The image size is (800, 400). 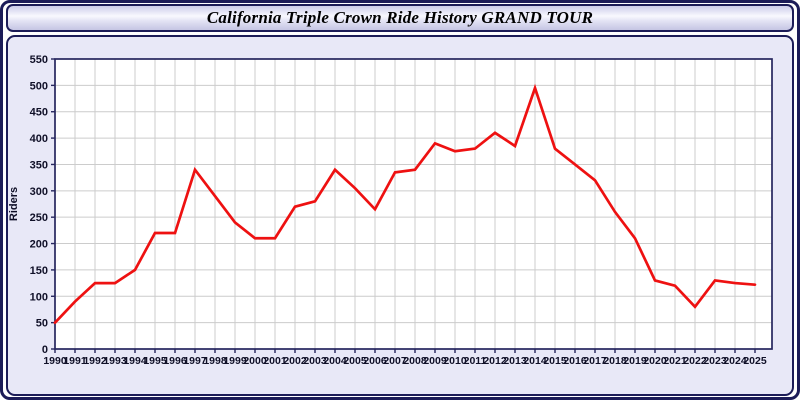 What do you see at coordinates (475, 361) in the screenshot?
I see `x-tick-label: 2011` at bounding box center [475, 361].